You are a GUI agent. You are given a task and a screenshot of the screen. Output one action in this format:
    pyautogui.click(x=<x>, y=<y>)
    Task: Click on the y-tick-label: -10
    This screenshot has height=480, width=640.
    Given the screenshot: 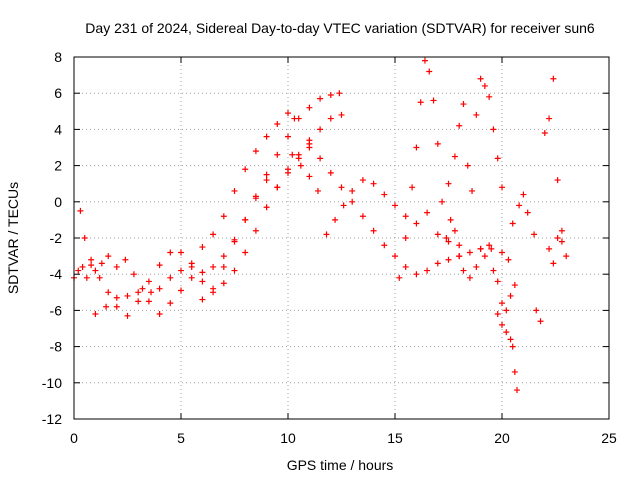 What is the action you would take?
    pyautogui.click(x=52, y=383)
    